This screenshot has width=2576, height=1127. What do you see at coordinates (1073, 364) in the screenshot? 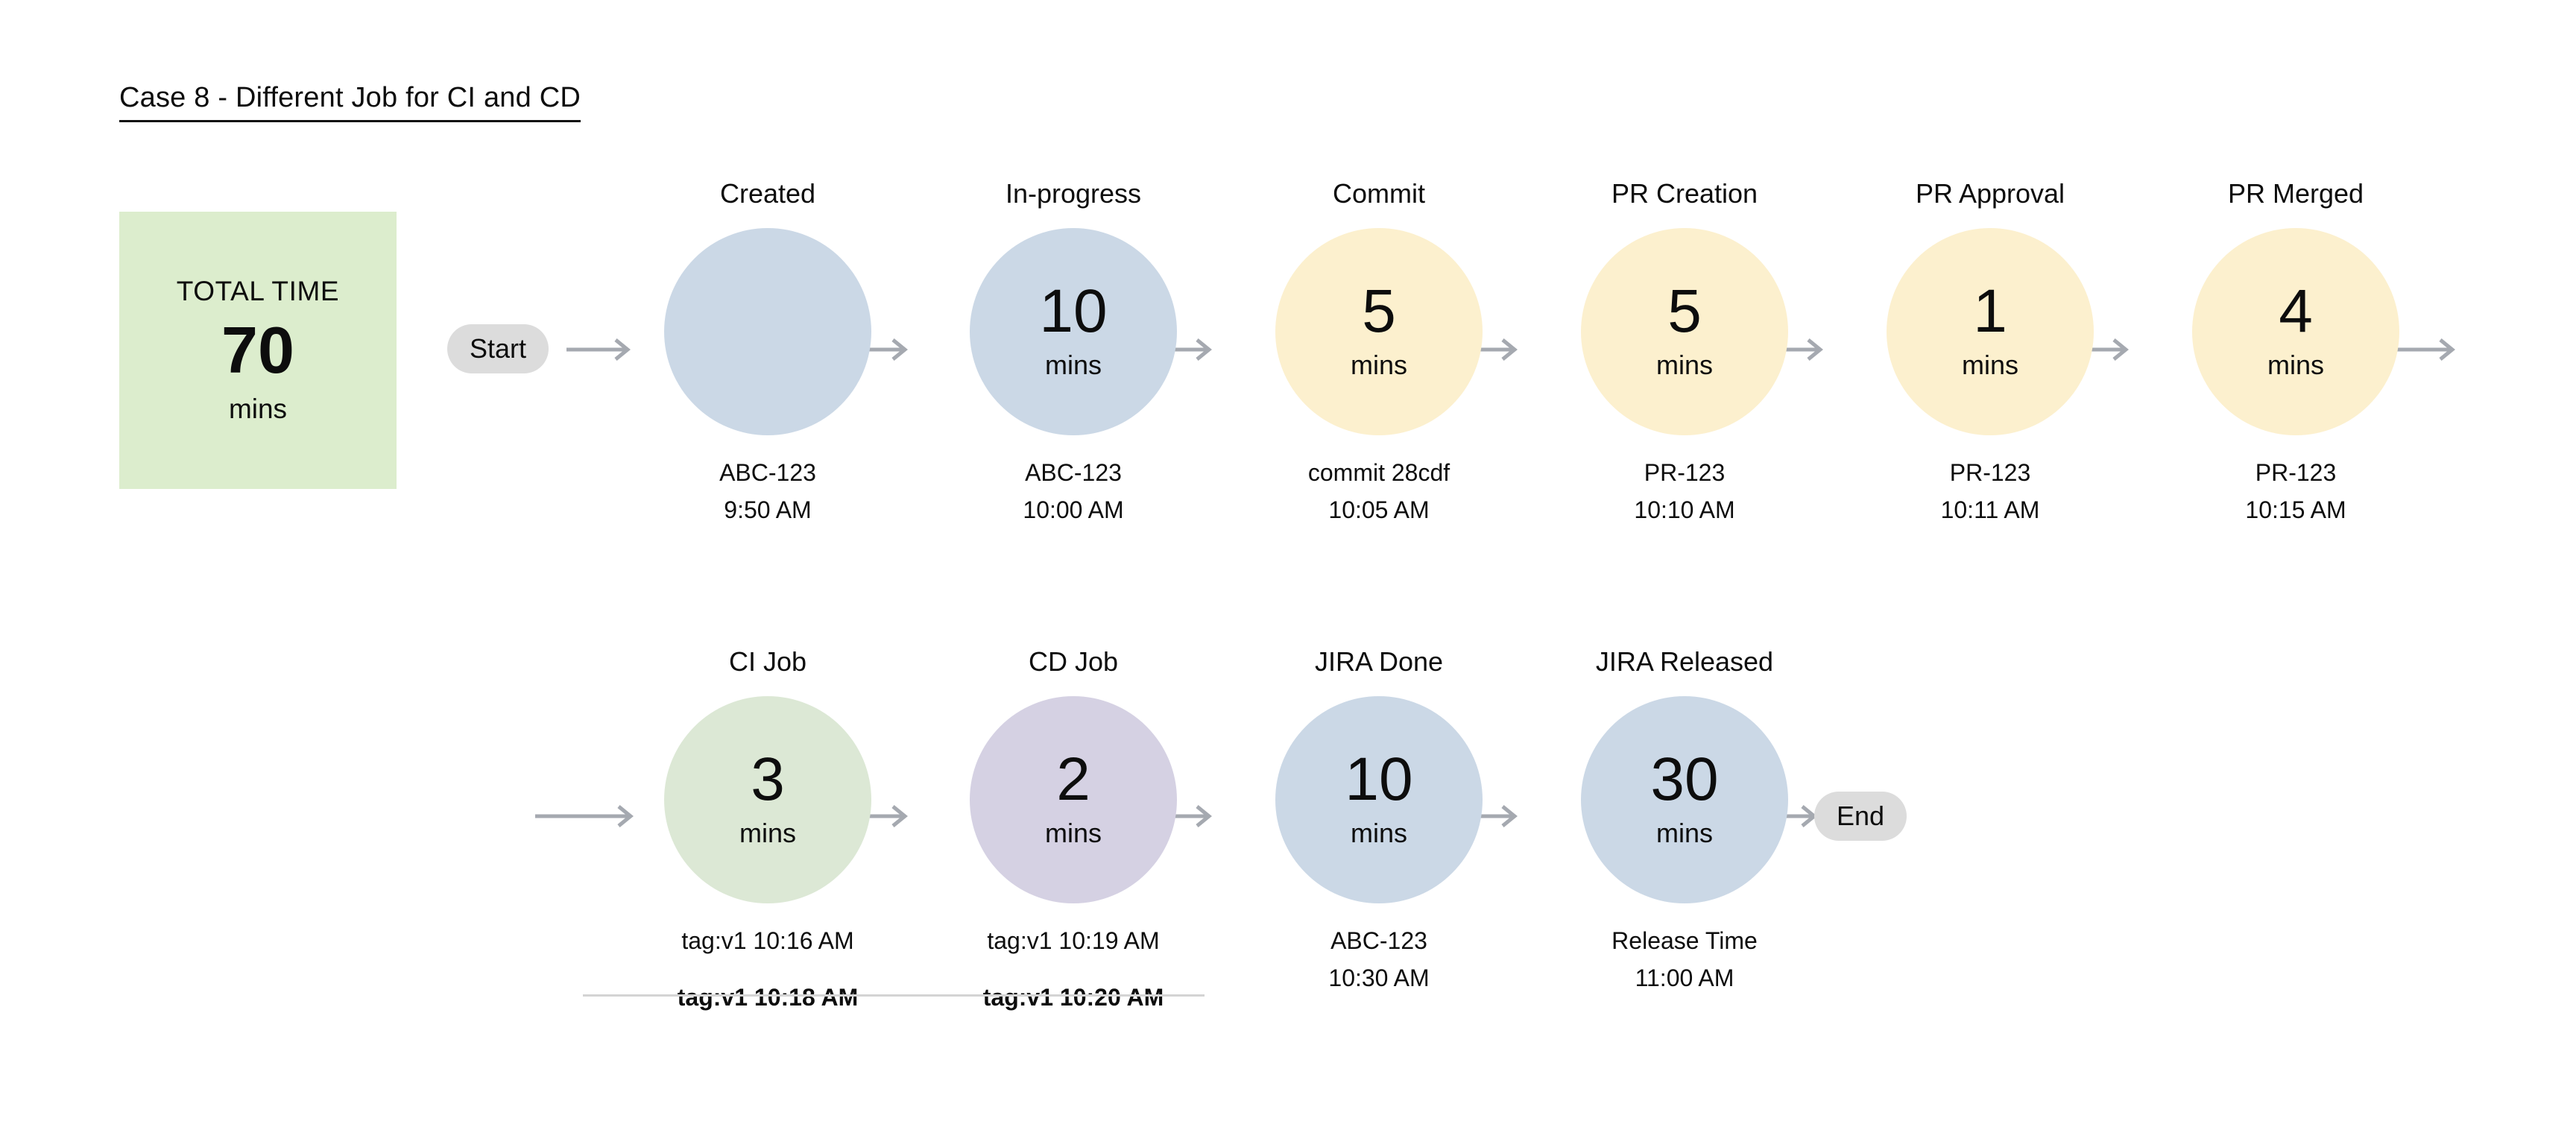
I see `node-unit-in-progress: mins` at bounding box center [1073, 364].